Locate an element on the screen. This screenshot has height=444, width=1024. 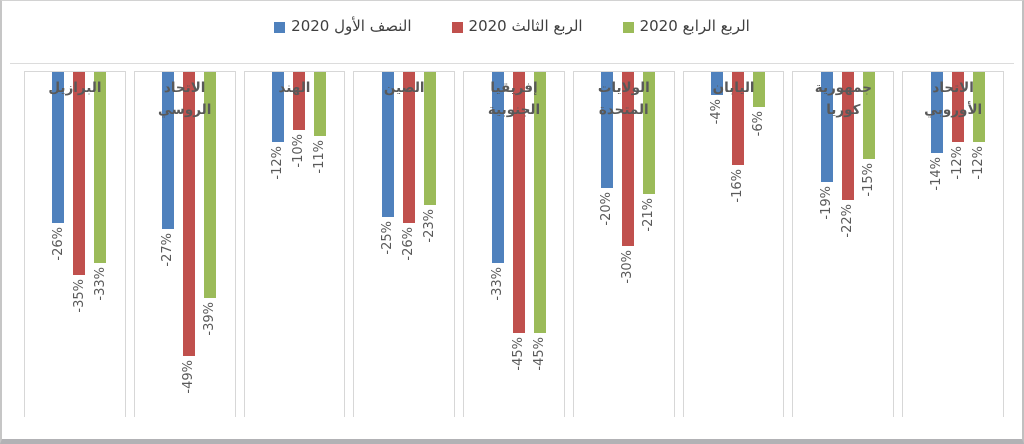
bar-column: -49% is located at coordinates (189, 233).